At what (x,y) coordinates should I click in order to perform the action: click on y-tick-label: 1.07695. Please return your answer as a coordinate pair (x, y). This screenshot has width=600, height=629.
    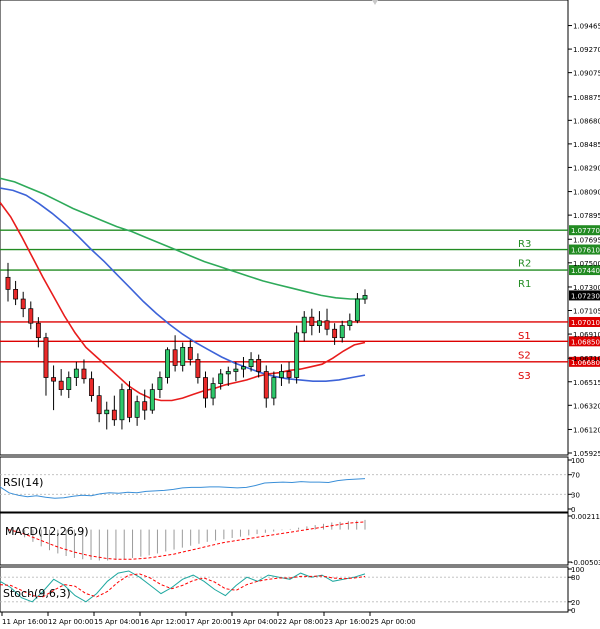
    Looking at the image, I should click on (586, 240).